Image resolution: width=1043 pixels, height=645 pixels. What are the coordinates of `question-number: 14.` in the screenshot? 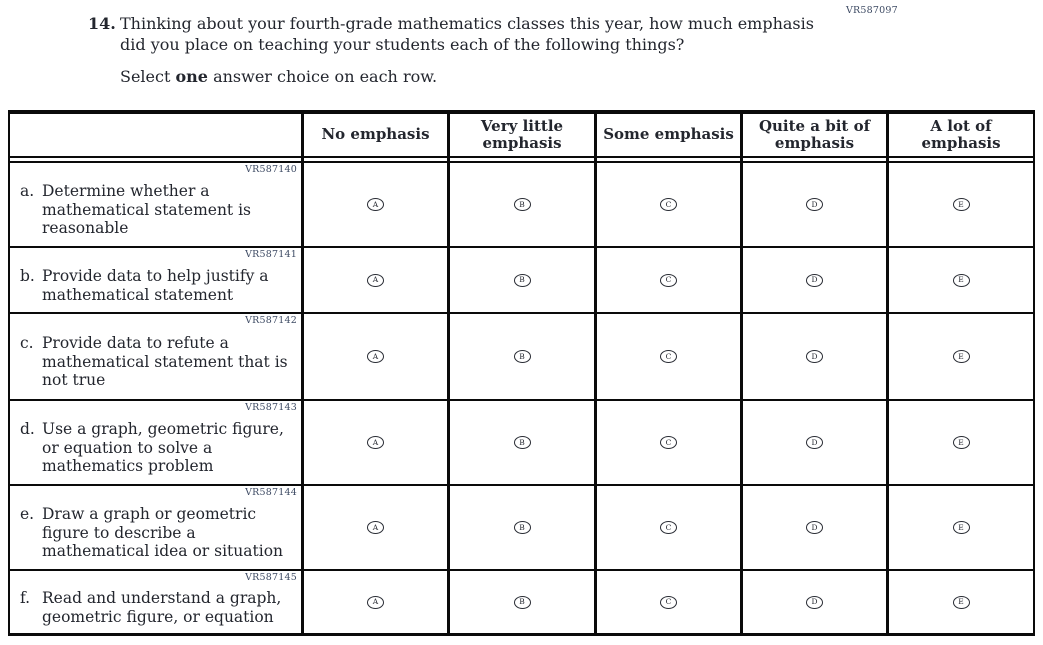 It's located at (102, 23).